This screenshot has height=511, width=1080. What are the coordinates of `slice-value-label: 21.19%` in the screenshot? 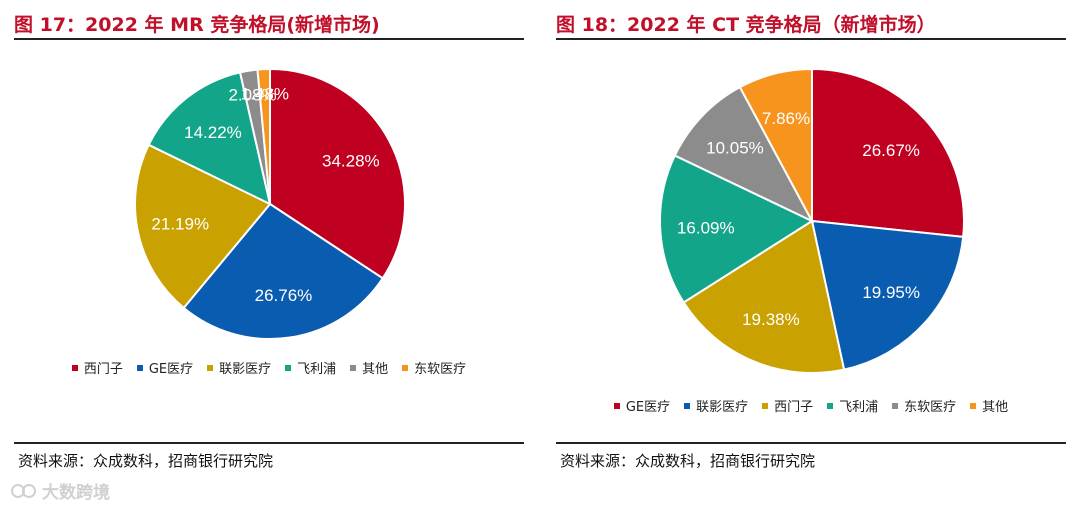 It's located at (180, 223).